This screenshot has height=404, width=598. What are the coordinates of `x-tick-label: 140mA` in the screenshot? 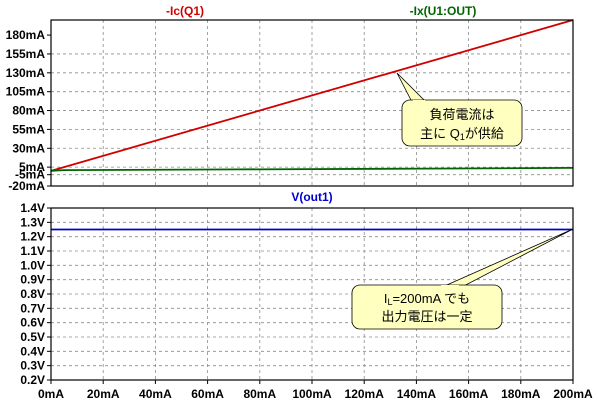 It's located at (417, 394).